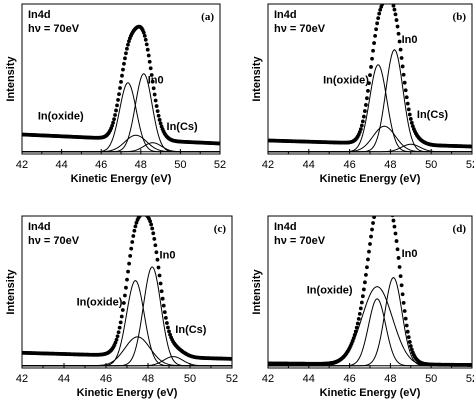  What do you see at coordinates (183, 127) in the screenshot?
I see `annotation-label: In(Cs)` at bounding box center [183, 127].